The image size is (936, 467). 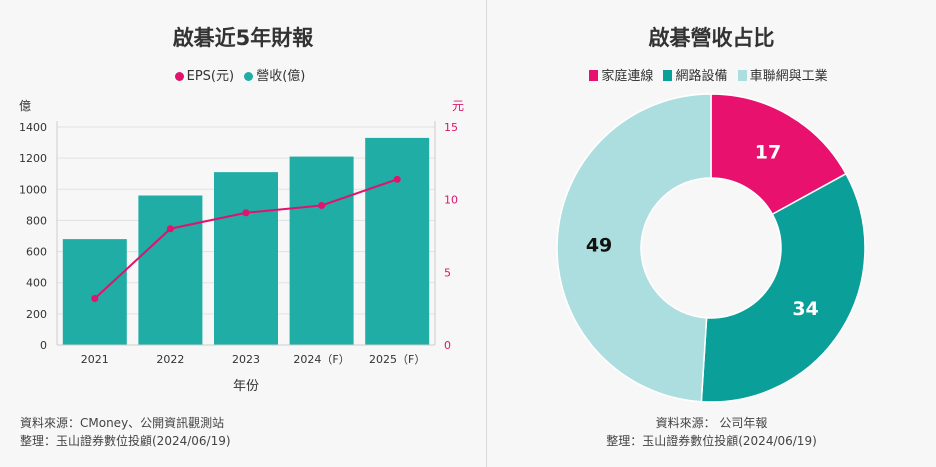 I want to click on slice-data-label: 34, so click(x=805, y=309).